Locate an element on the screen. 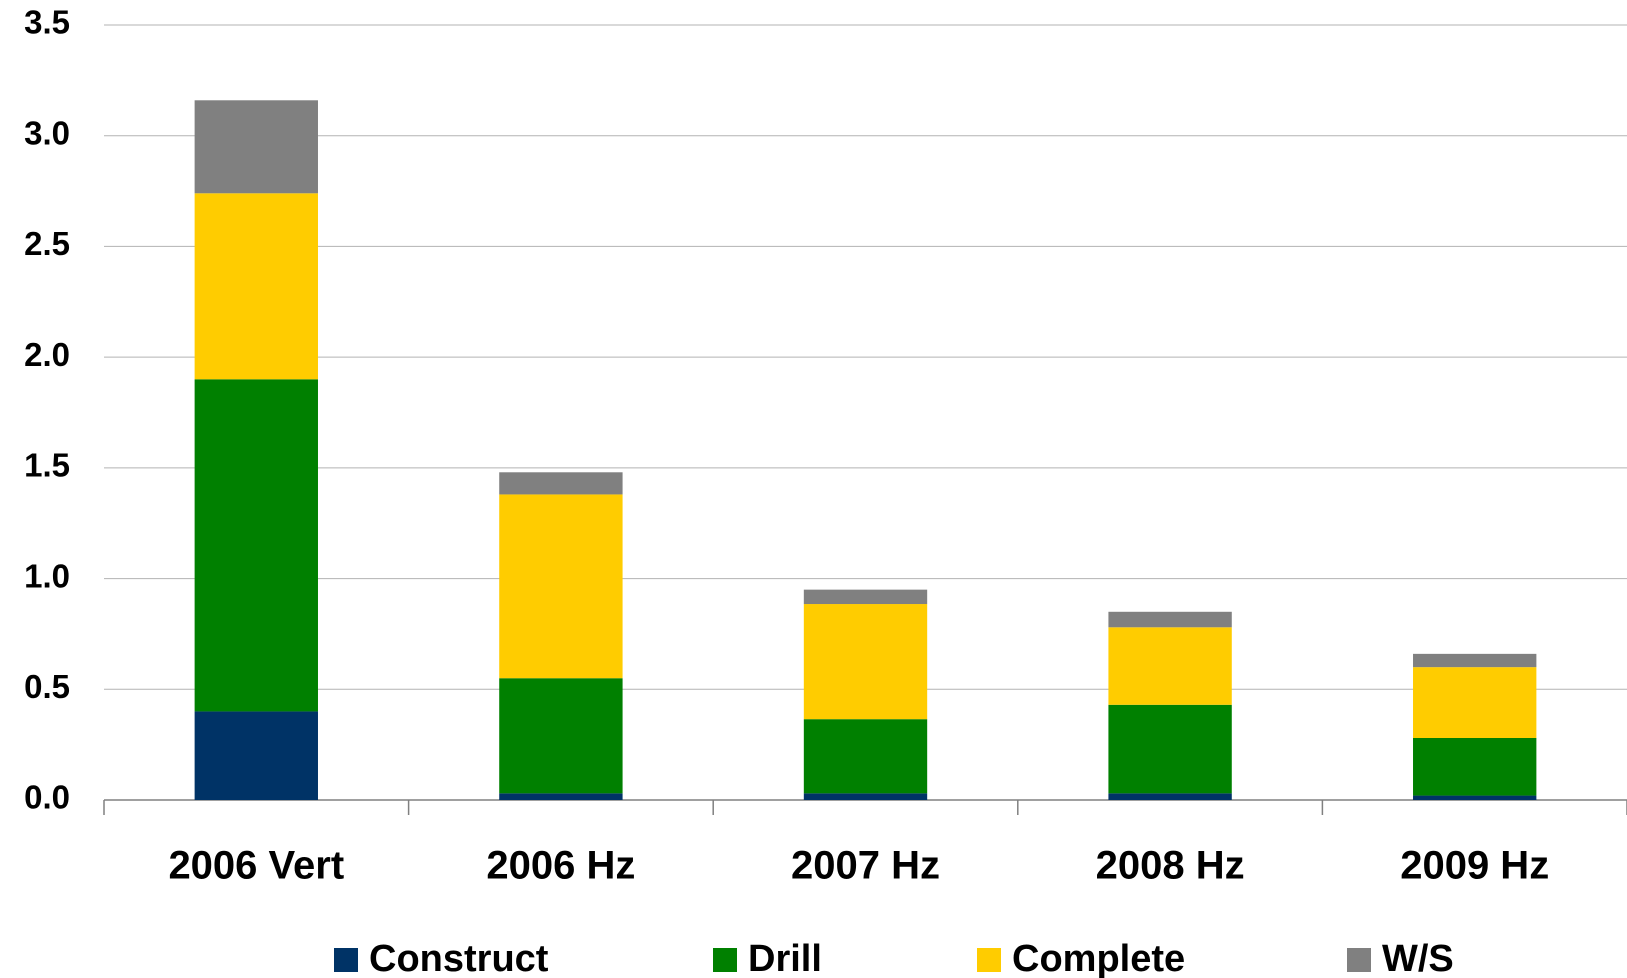  y-tick-label: 1.0 is located at coordinates (47, 575).